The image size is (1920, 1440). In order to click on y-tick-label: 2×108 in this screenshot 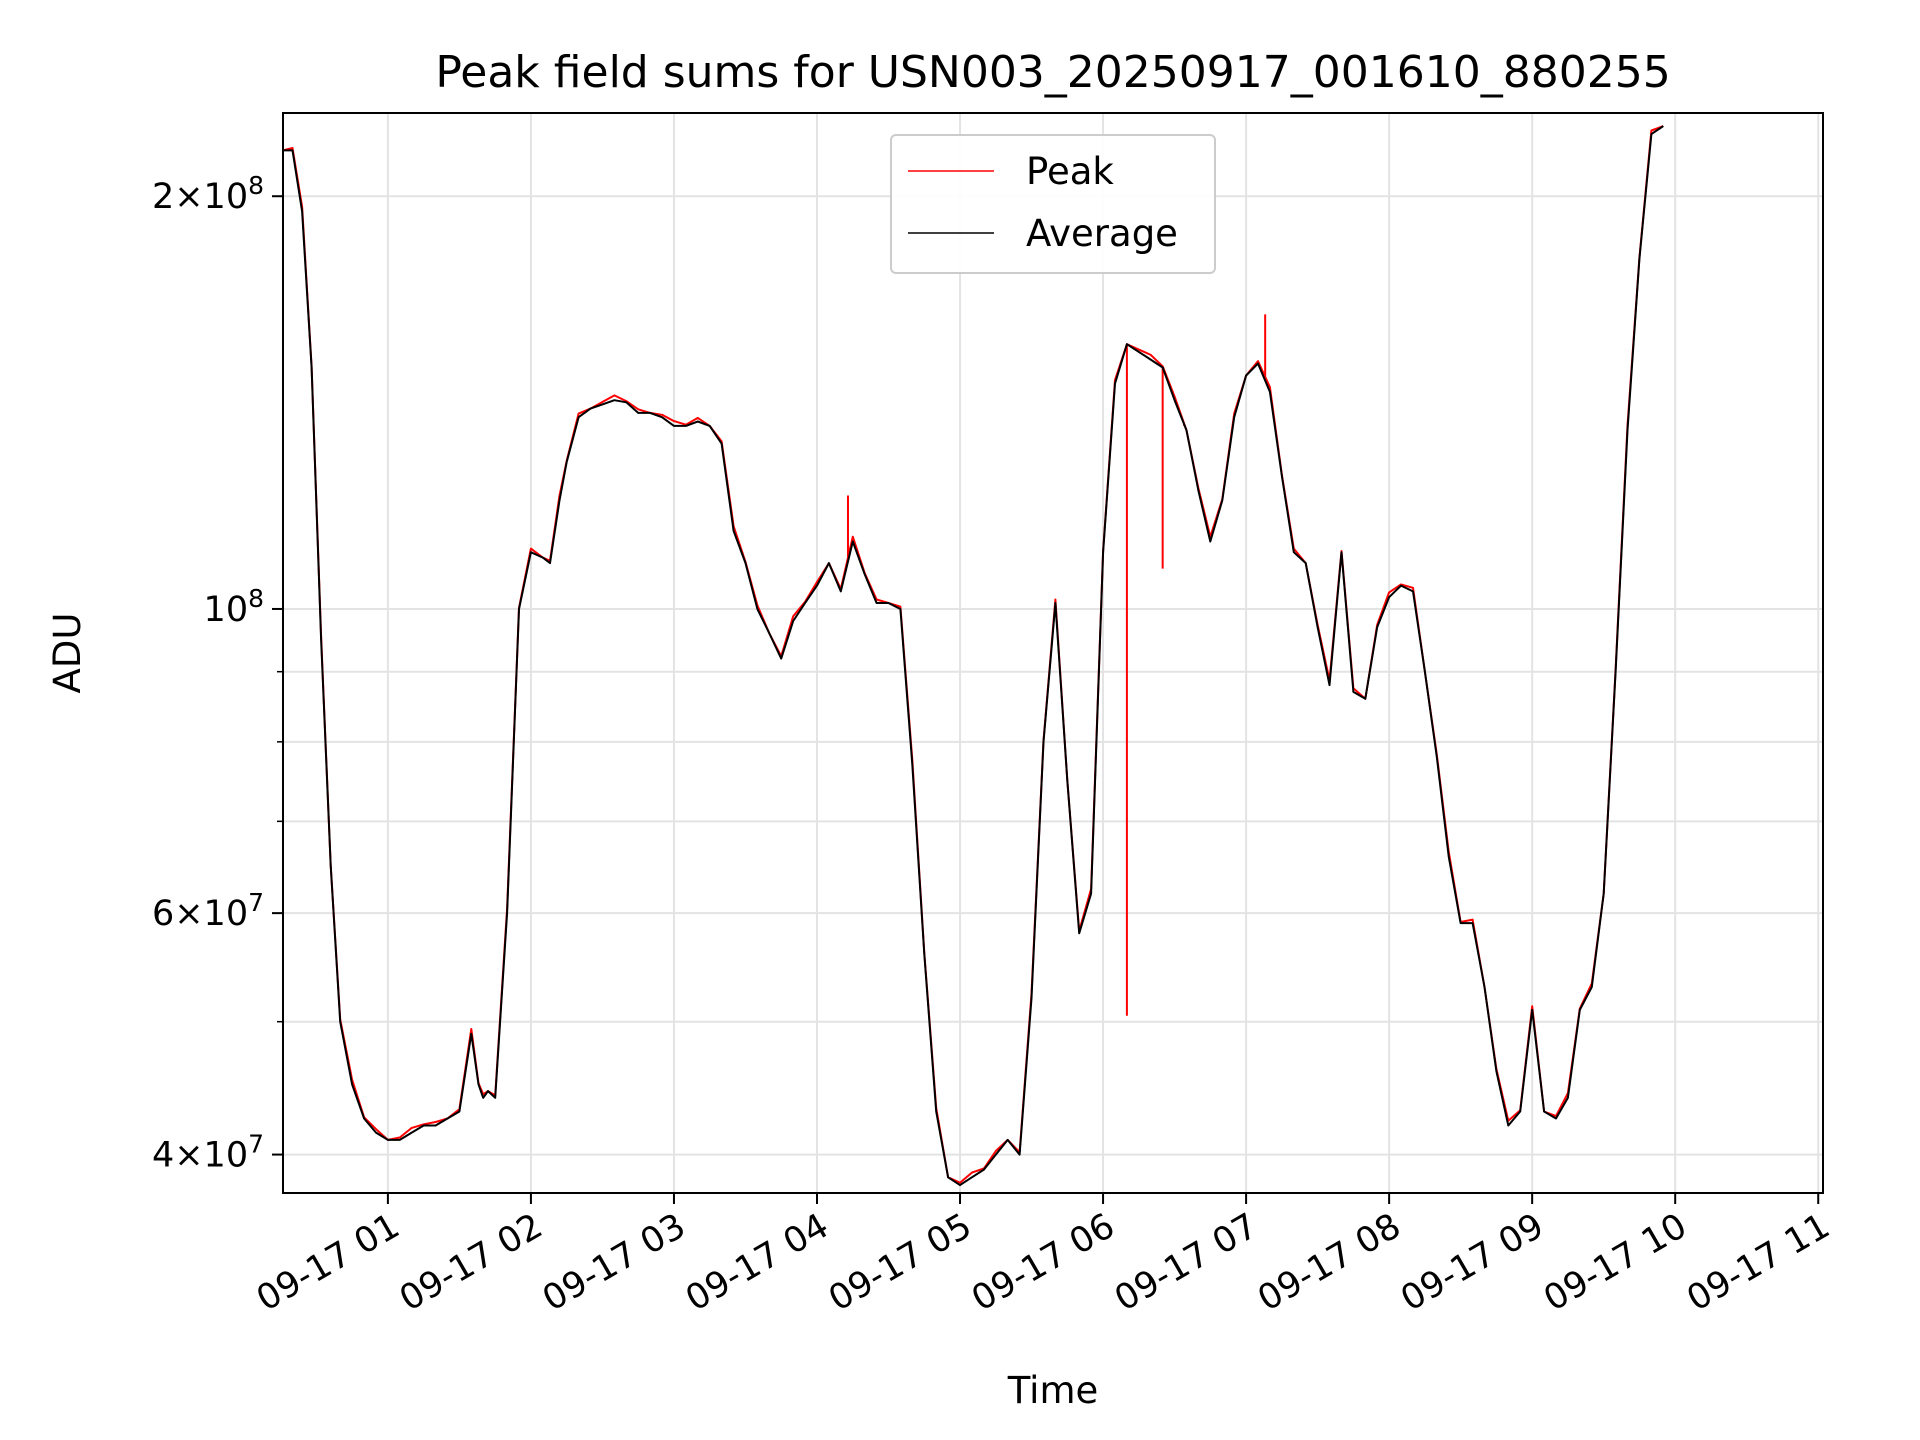, I will do `click(208, 194)`.